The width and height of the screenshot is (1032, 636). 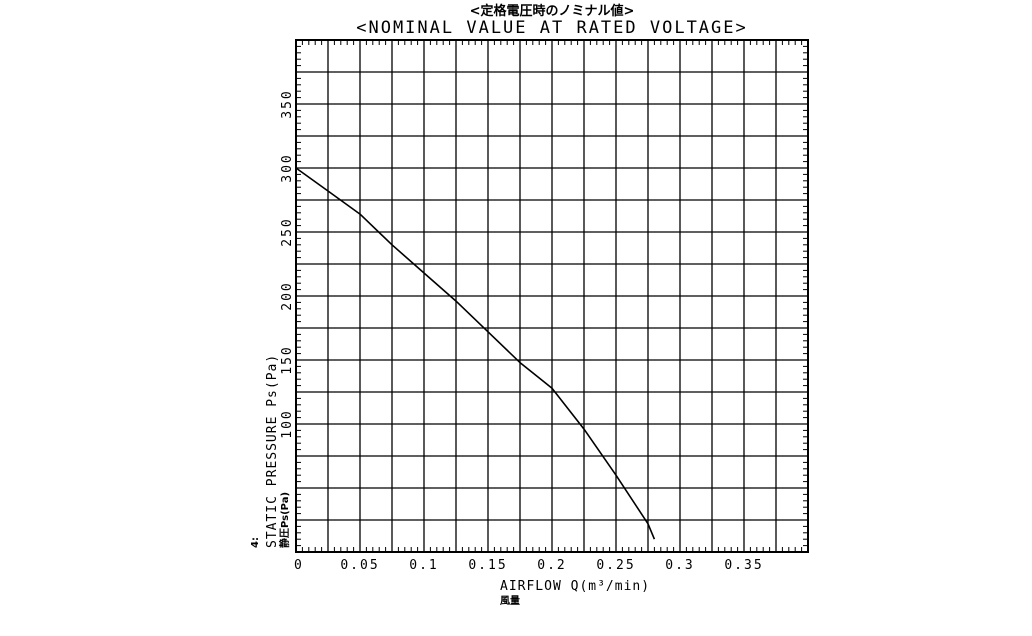 What do you see at coordinates (287, 167) in the screenshot?
I see `y-tick-label: 300` at bounding box center [287, 167].